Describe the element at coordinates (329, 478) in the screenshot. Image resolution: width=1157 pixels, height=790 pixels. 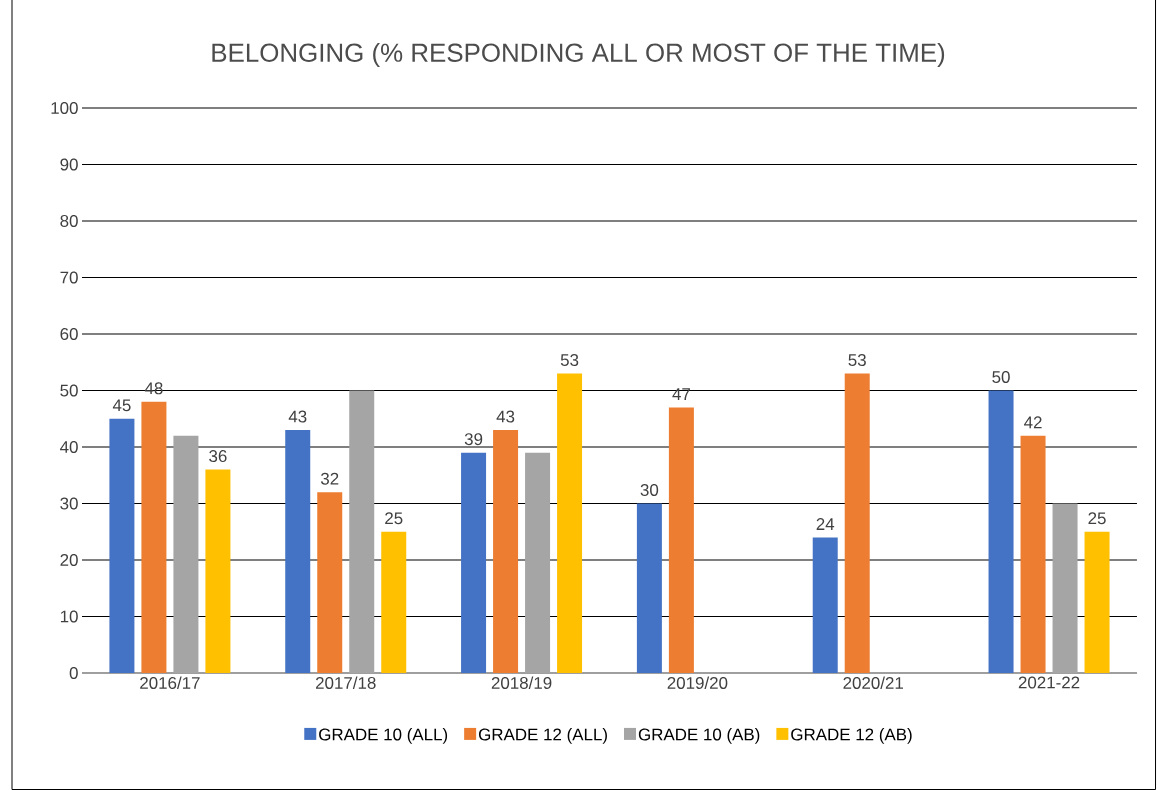
I see `data-label: 32` at that location.